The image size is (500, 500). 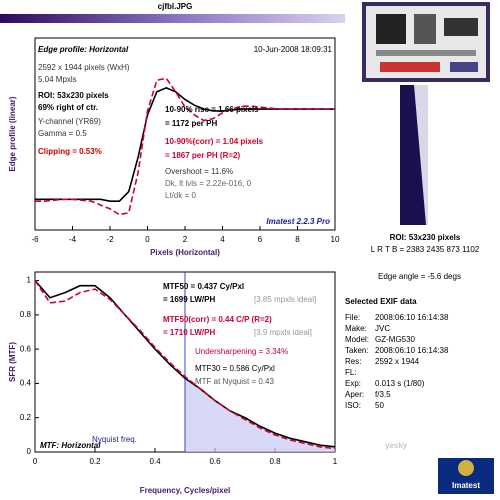 I want to click on exif-key: Taken:, so click(x=357, y=350).